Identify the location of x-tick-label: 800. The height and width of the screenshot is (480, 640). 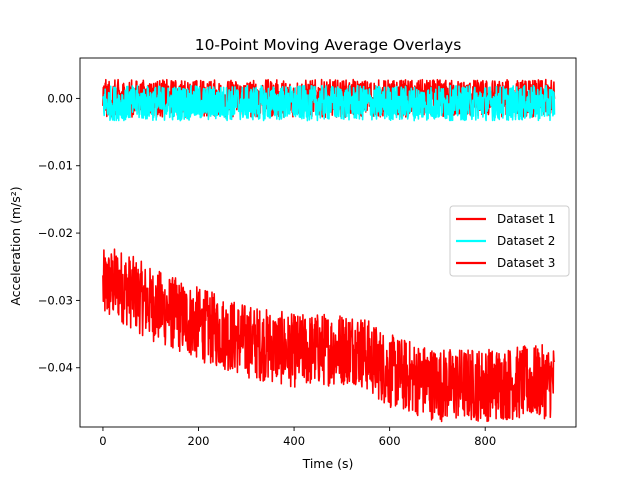
(485, 441).